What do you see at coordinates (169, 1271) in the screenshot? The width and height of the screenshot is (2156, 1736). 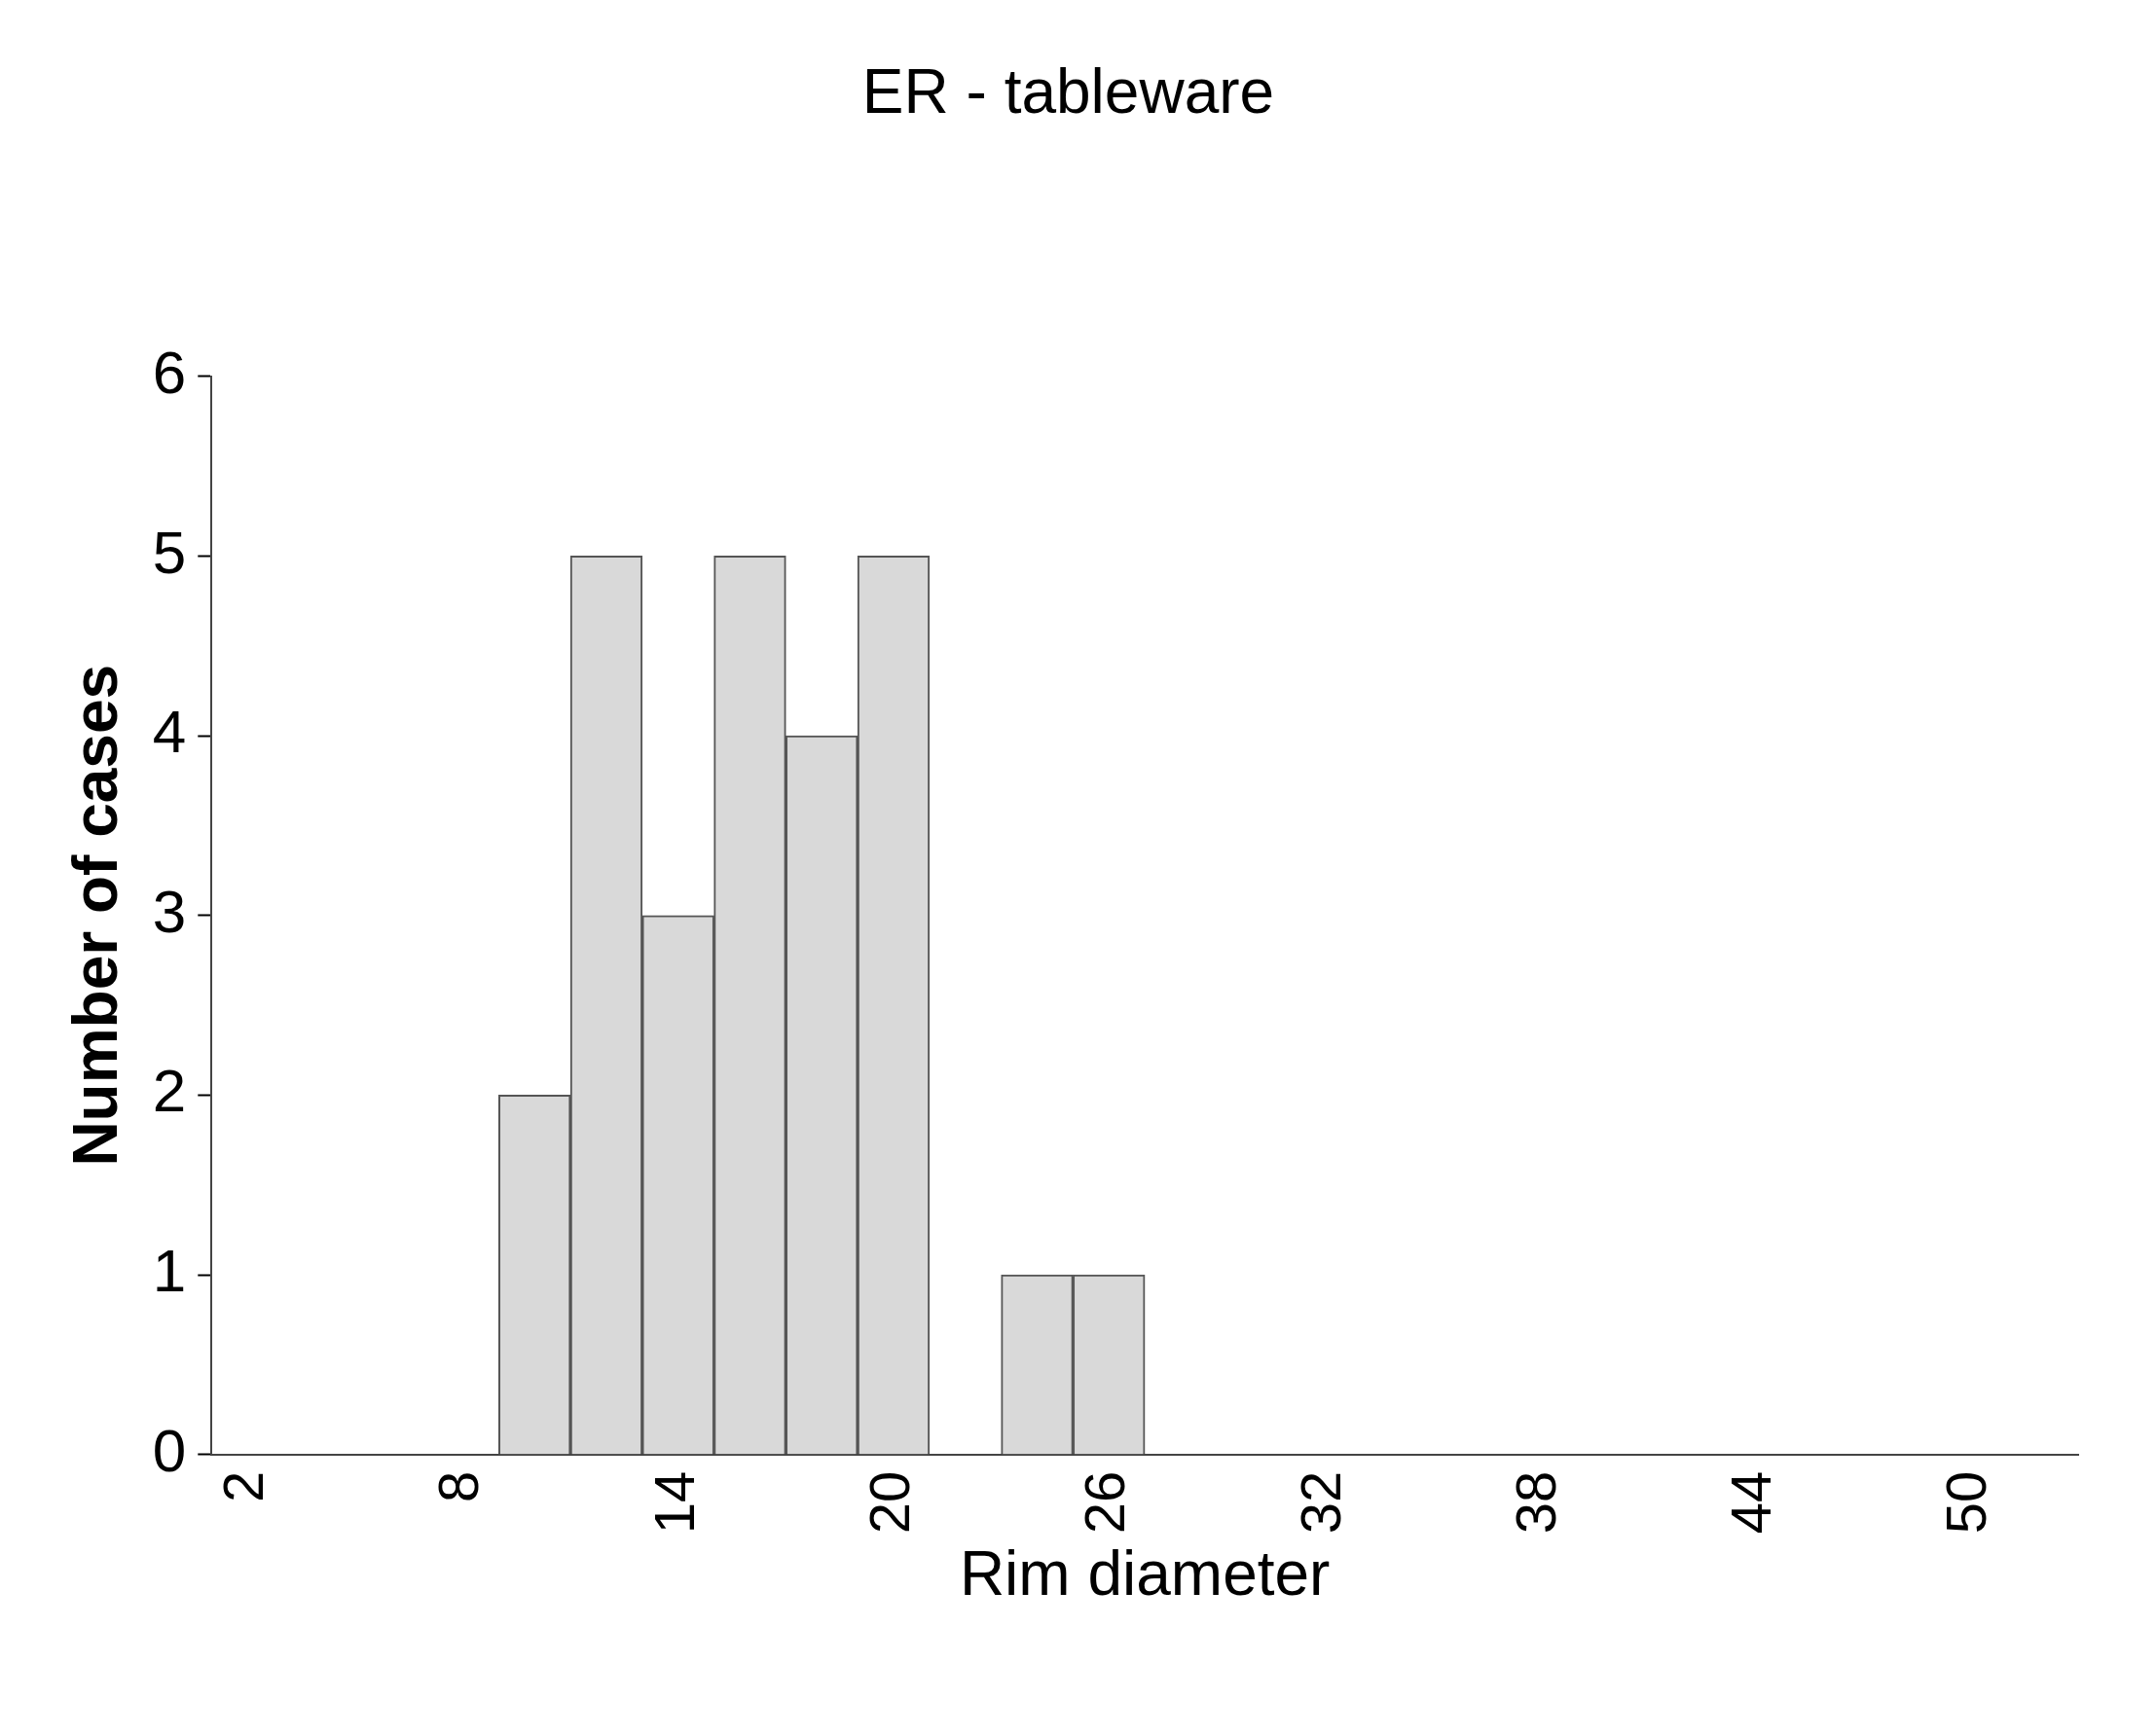 I see `y-tick-label: 1` at bounding box center [169, 1271].